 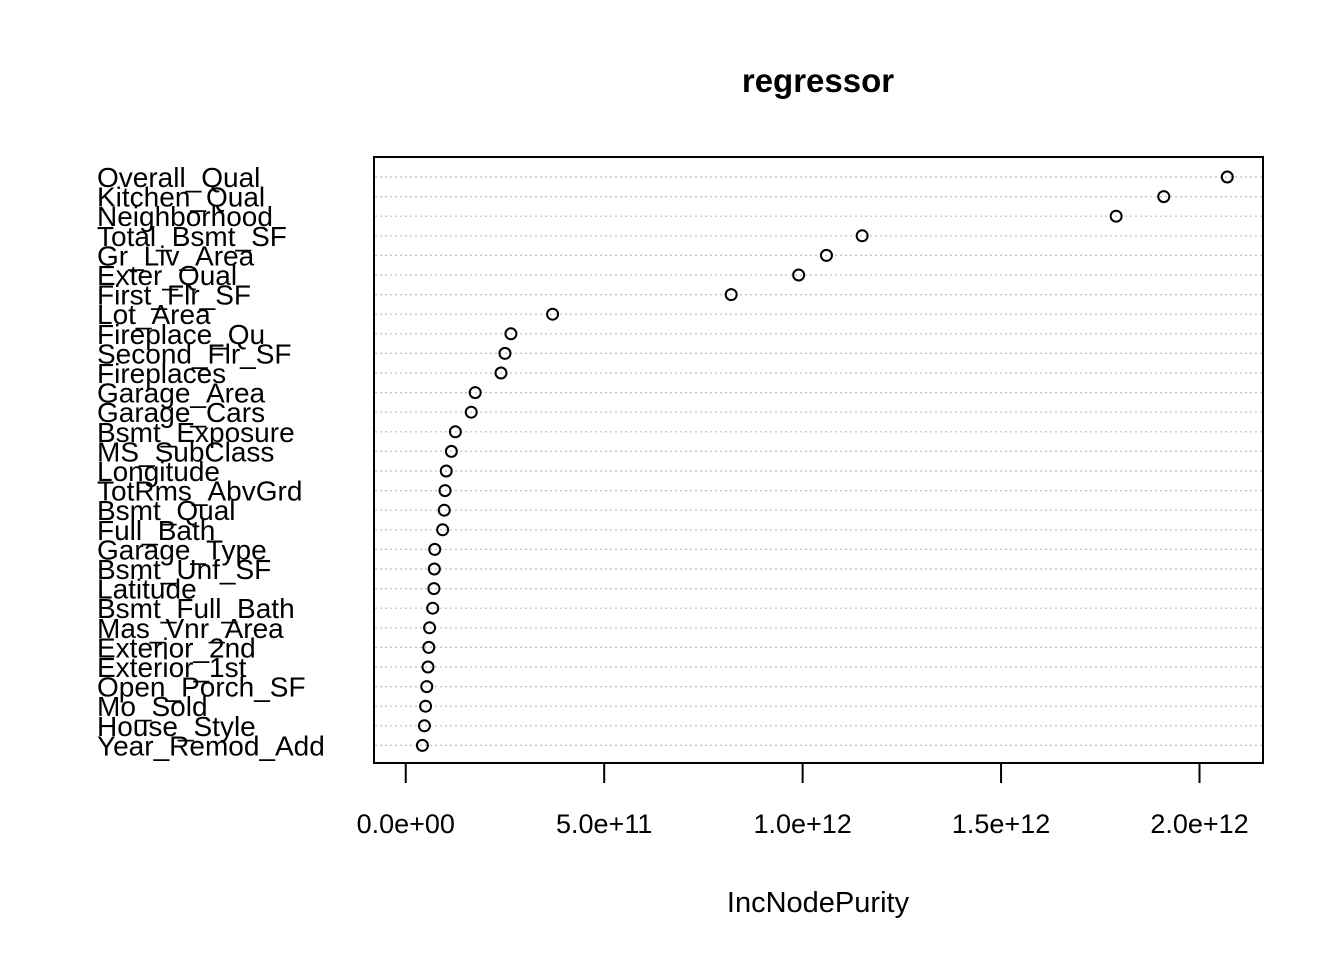 What do you see at coordinates (181, 412) in the screenshot?
I see `category-label: Garage_Cars` at bounding box center [181, 412].